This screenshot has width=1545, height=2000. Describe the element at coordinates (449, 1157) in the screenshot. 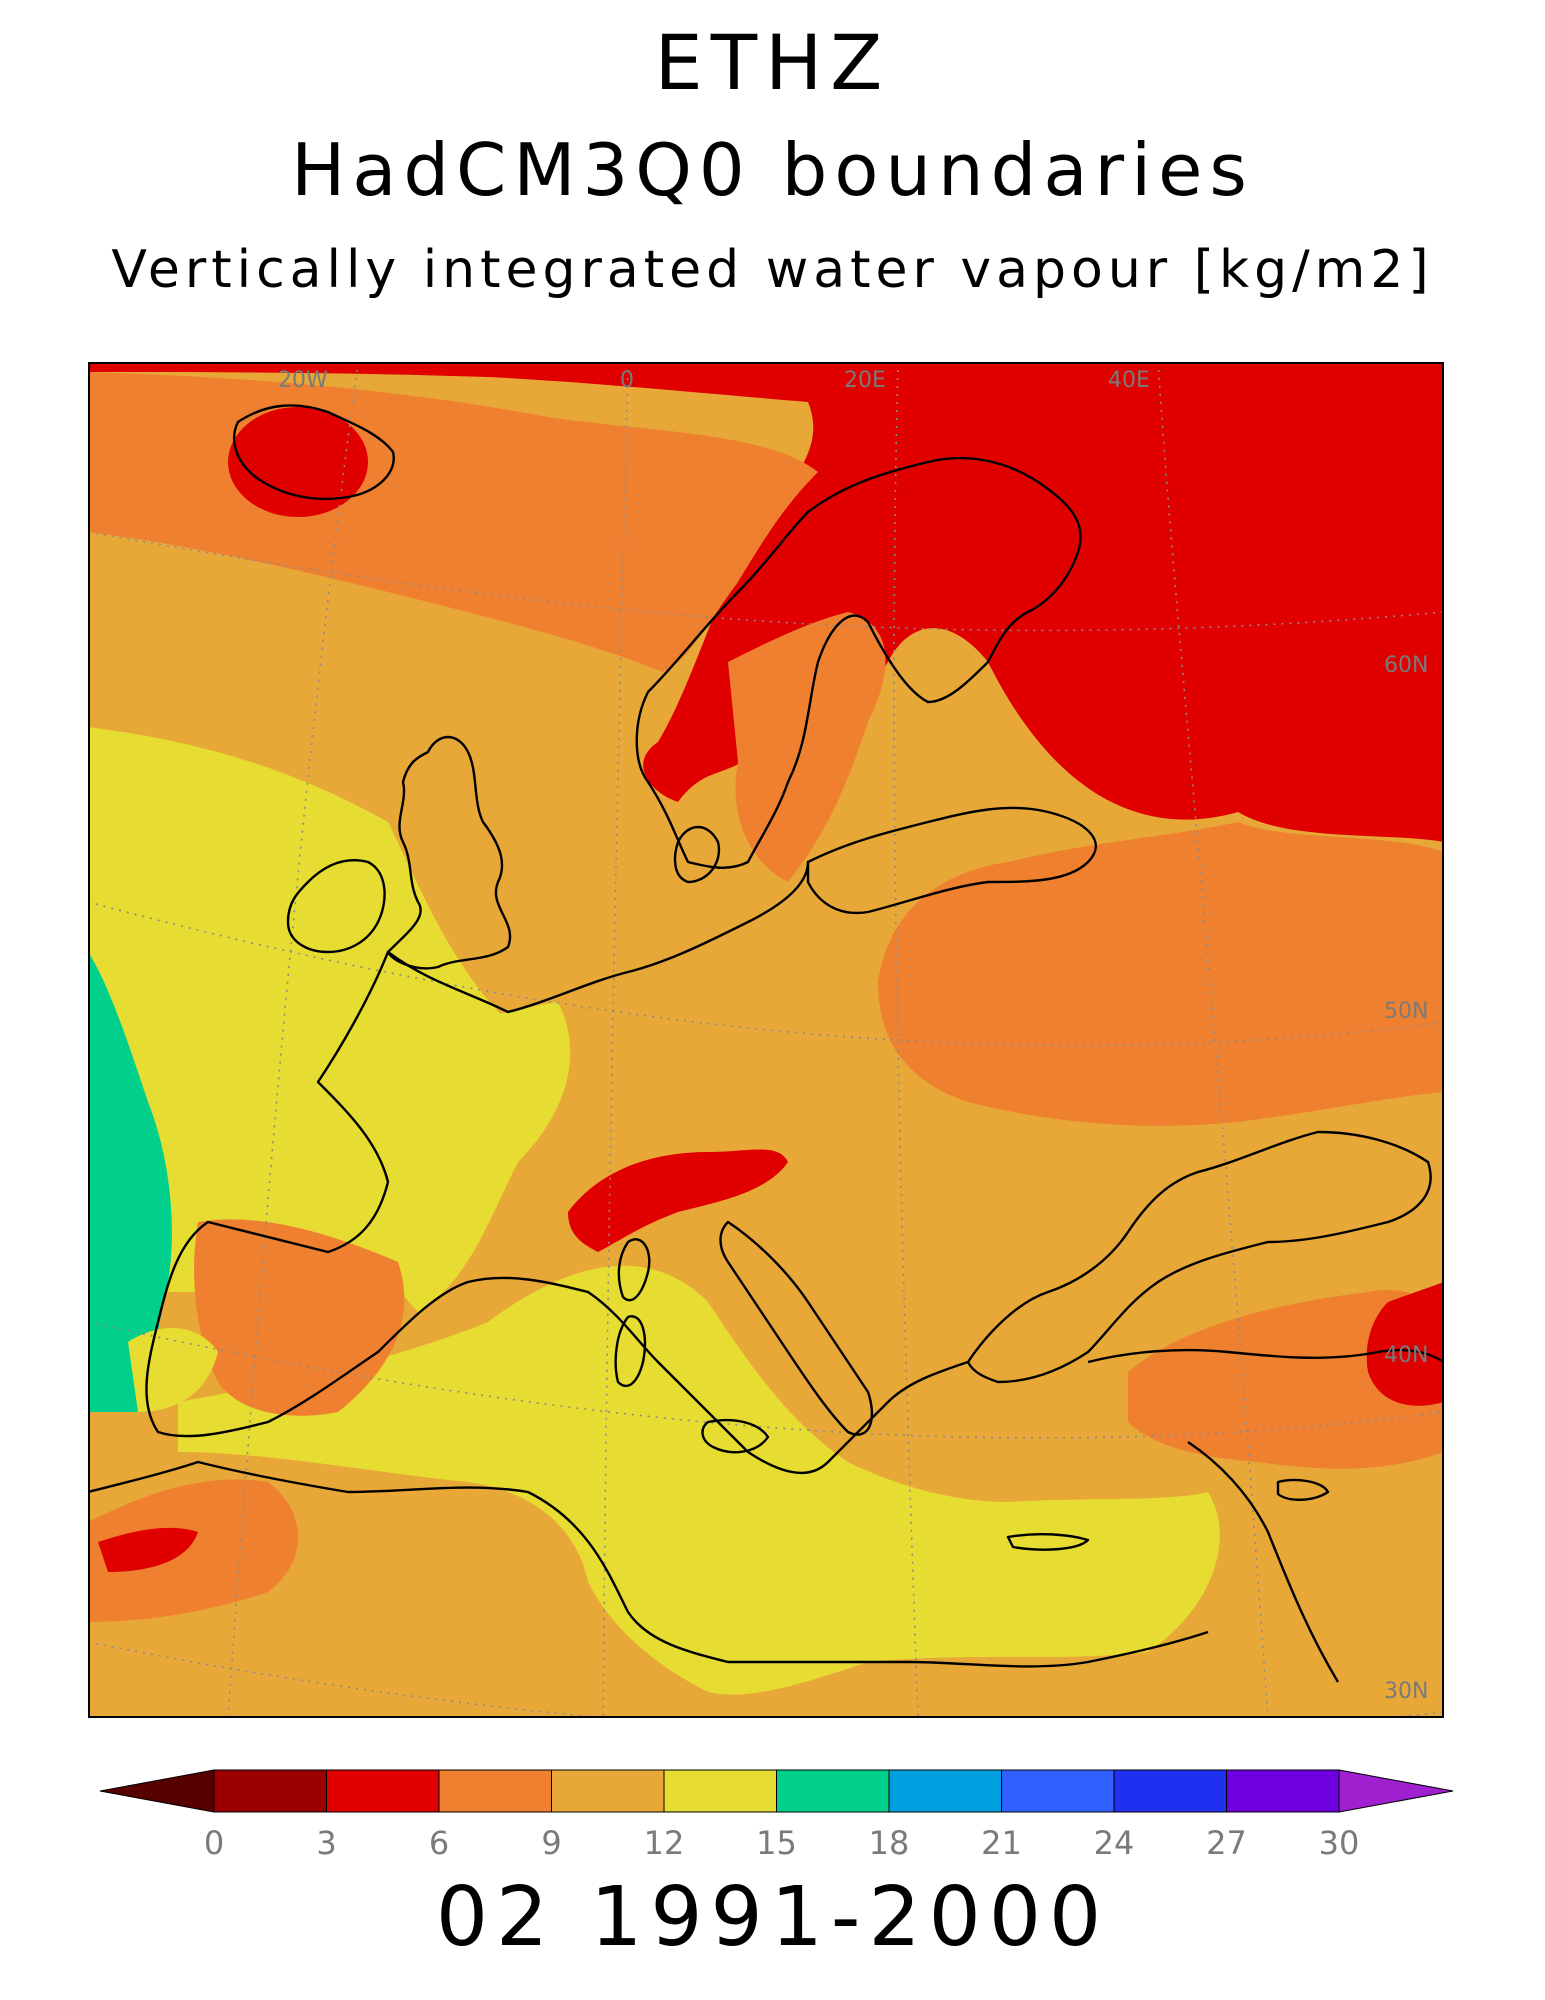

I see `field-yellow-france` at that location.